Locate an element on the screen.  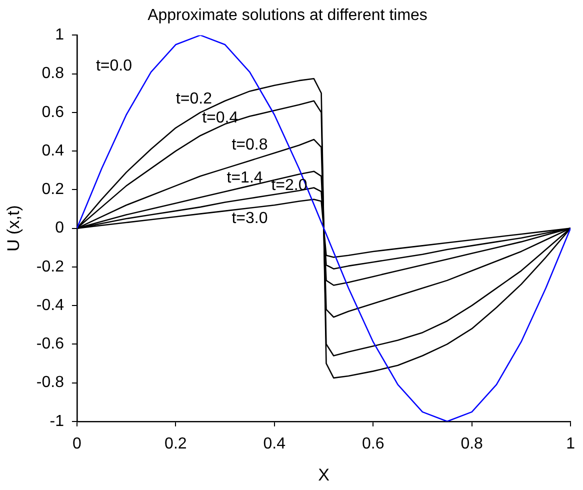
annotation: t=0.0 is located at coordinates (114, 66).